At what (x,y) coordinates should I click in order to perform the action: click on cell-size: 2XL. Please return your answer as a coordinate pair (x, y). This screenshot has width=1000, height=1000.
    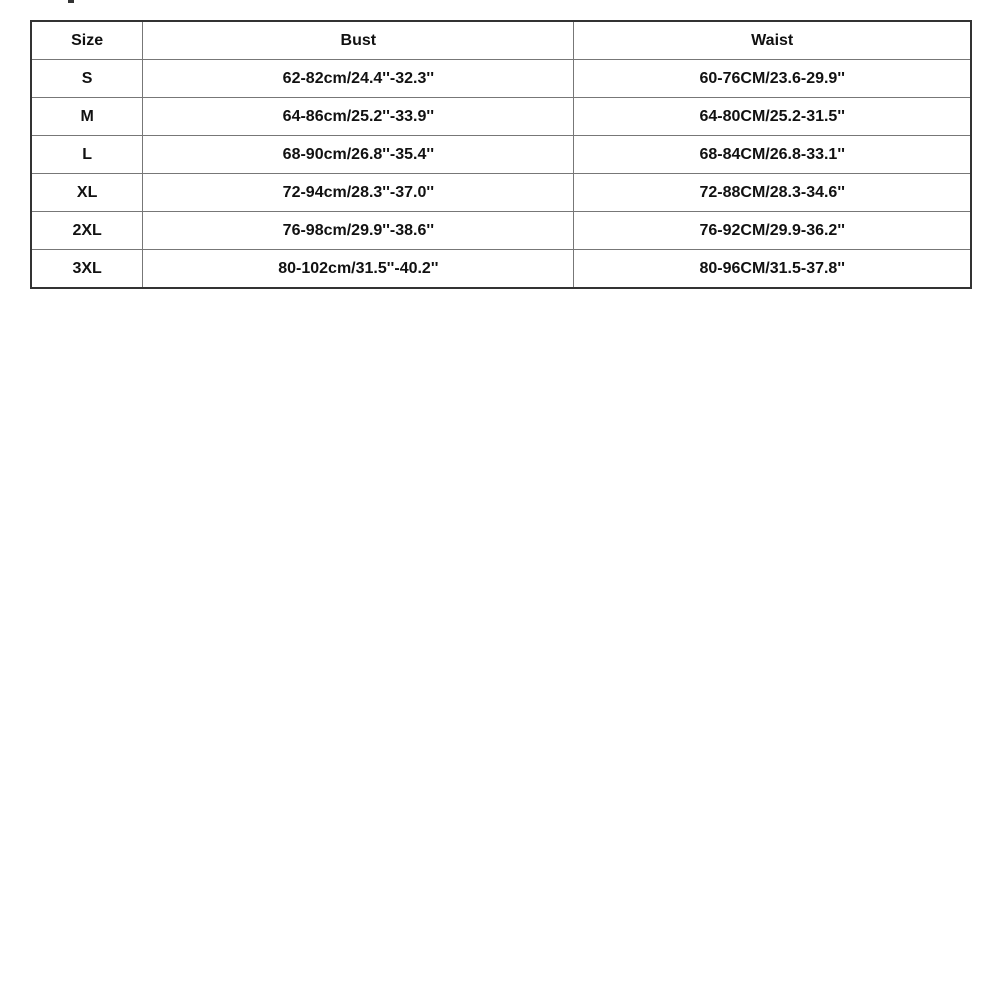
    Looking at the image, I should click on (87, 230).